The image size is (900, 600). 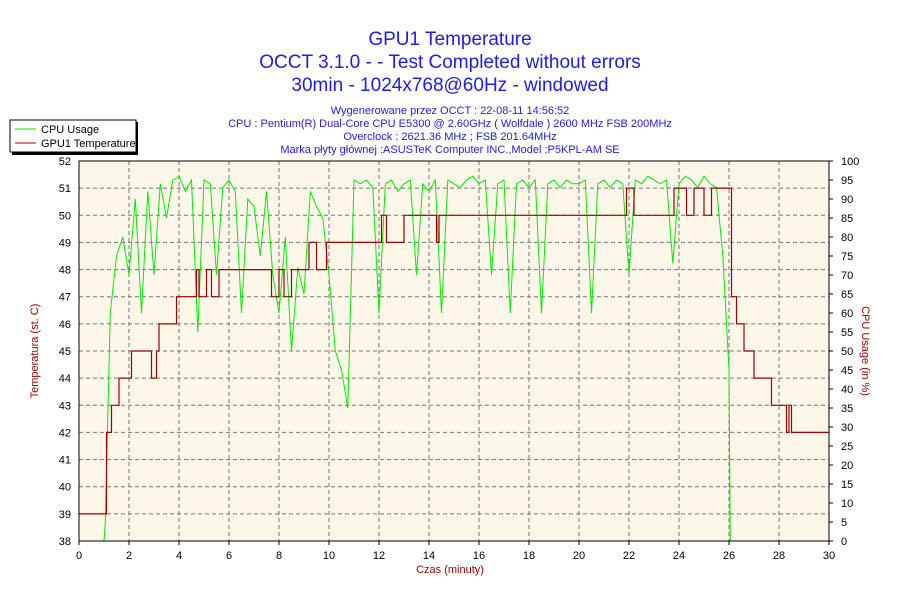 I want to click on y2-tick-label: 35, so click(x=847, y=409).